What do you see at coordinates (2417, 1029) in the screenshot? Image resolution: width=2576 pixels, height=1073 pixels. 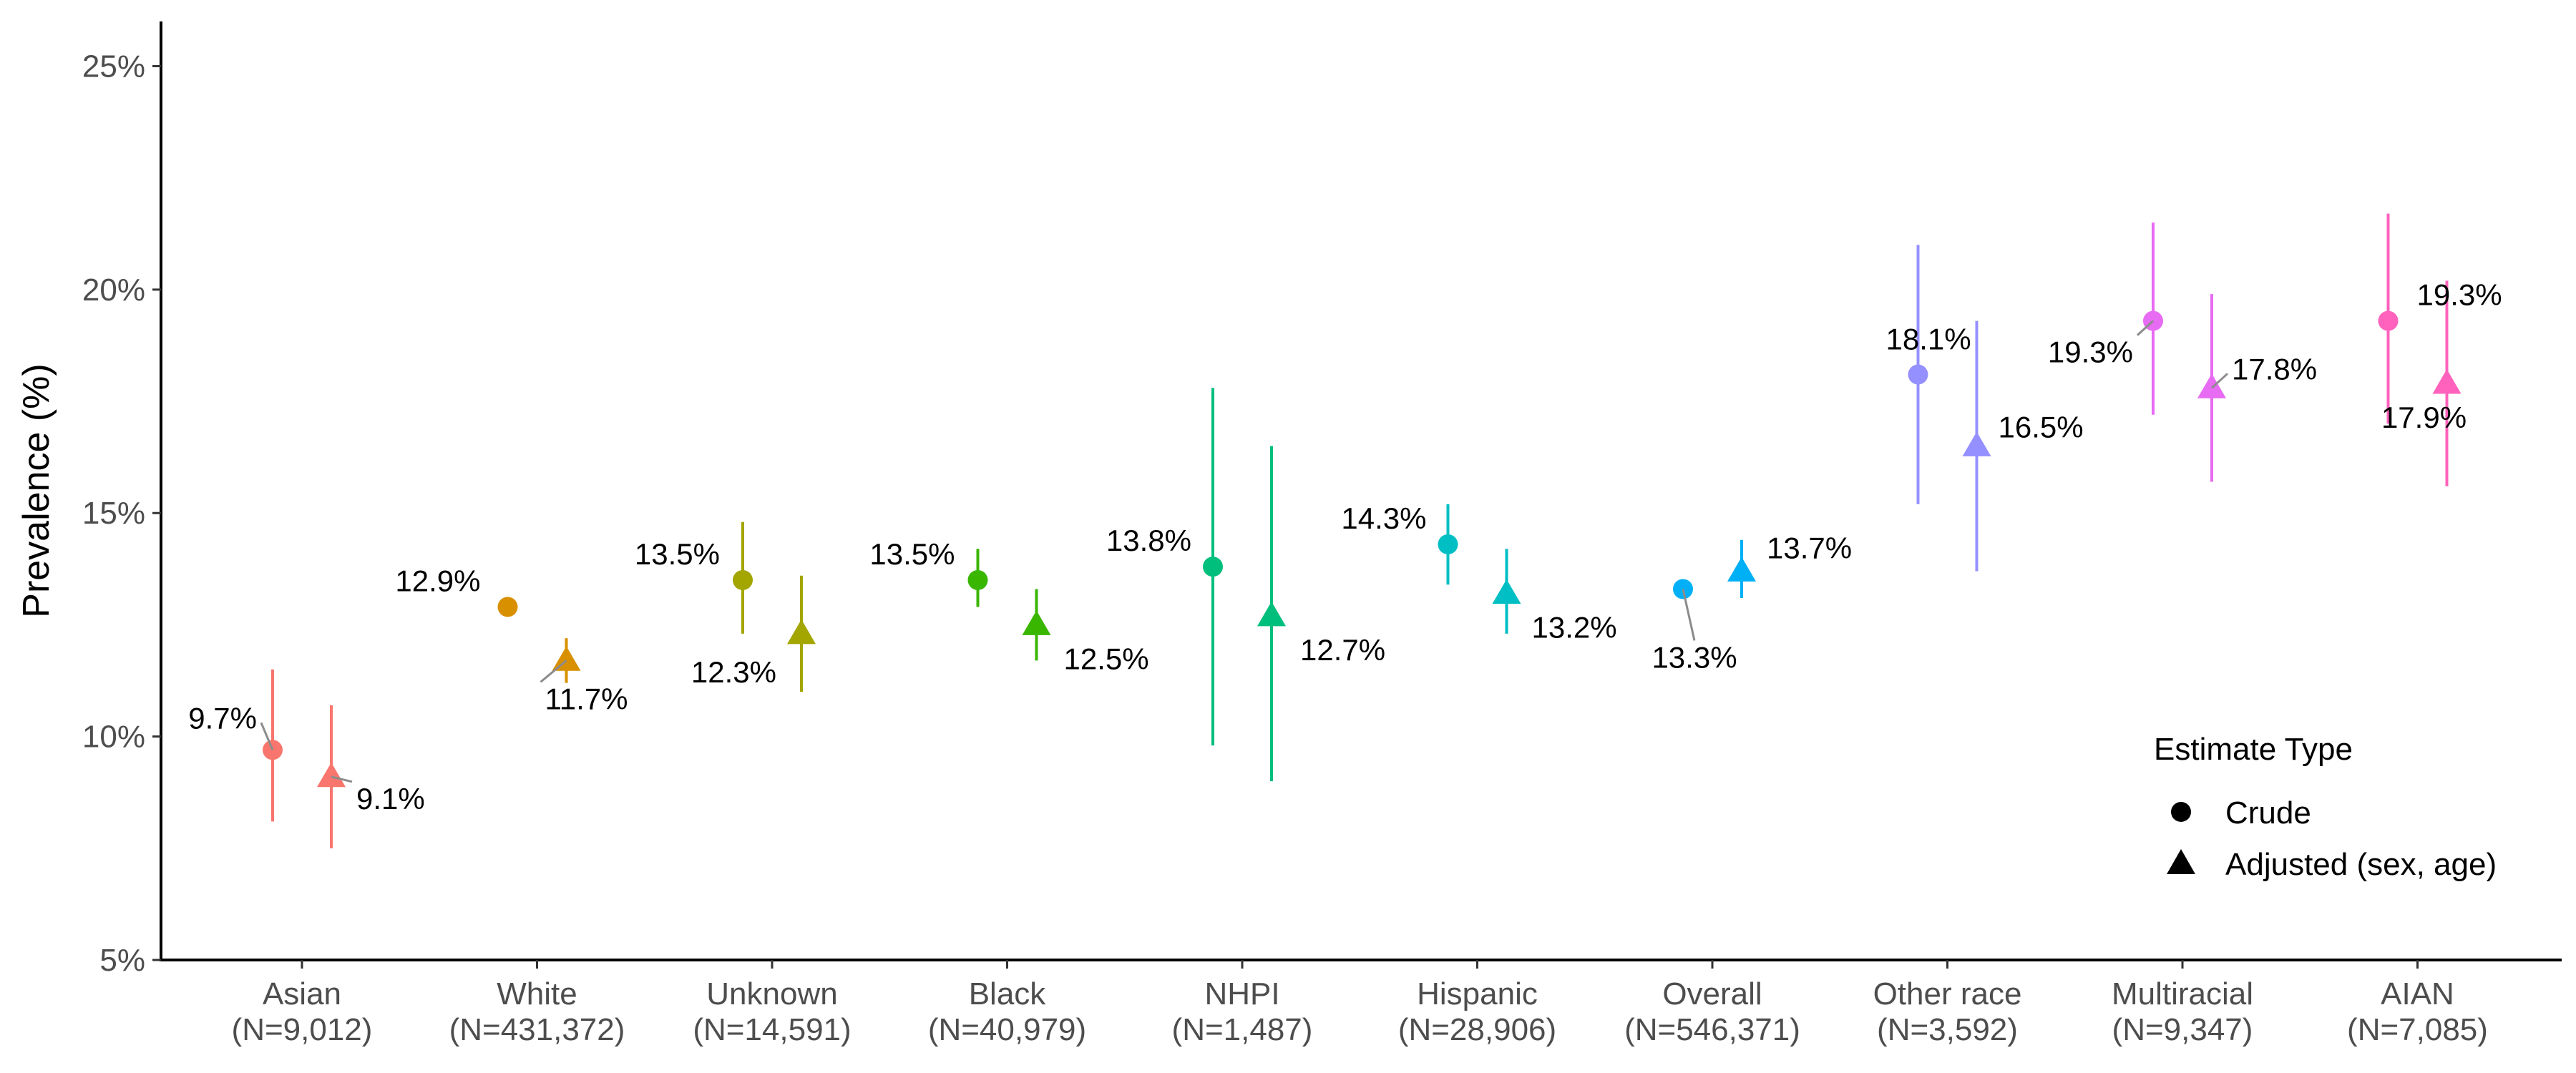 I see `x-tick-sample-size: (N=7,085)` at bounding box center [2417, 1029].